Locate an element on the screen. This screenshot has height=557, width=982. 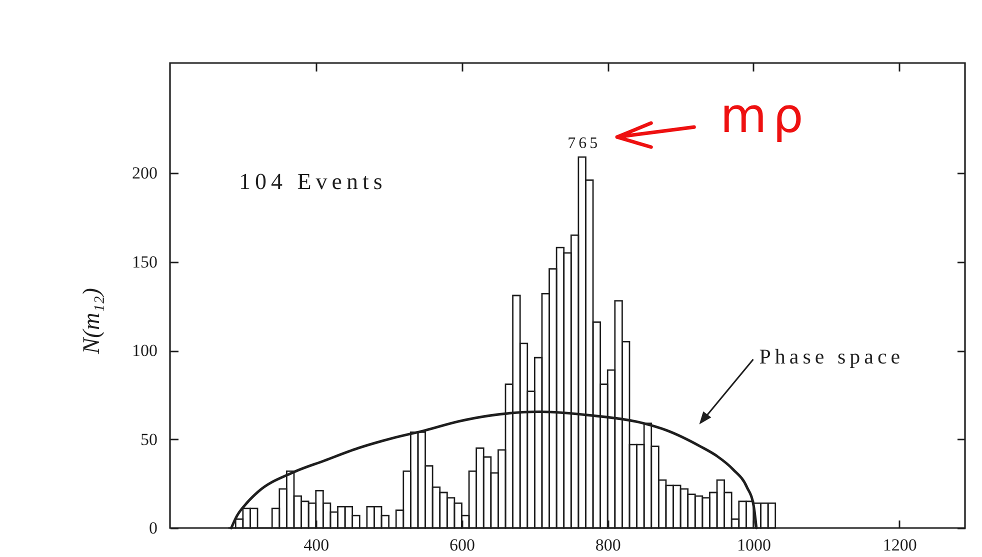
y-tick-label: 0 is located at coordinates (153, 528).